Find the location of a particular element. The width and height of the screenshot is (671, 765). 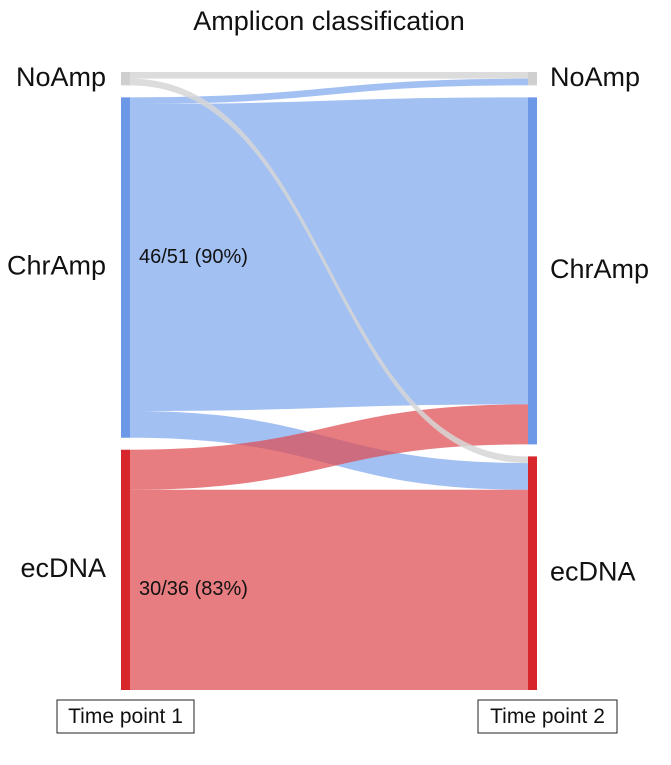

node-right-ecdna is located at coordinates (532, 573).